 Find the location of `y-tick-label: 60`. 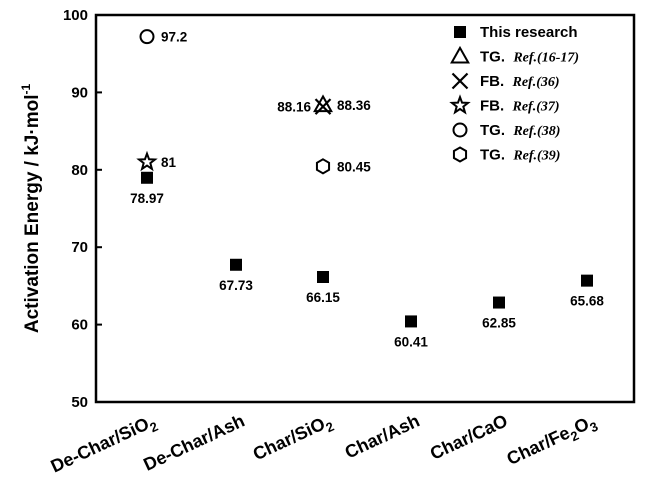

y-tick-label: 60 is located at coordinates (79, 325).